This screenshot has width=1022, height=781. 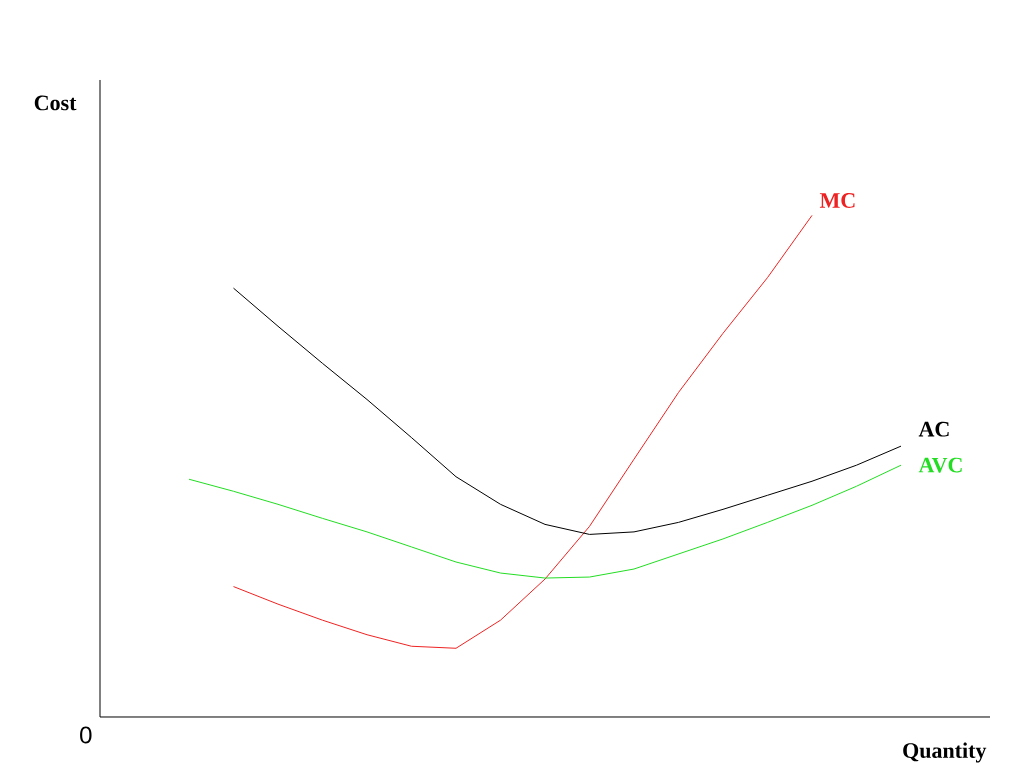 I want to click on x-axis-title: Quantity, so click(x=945, y=752).